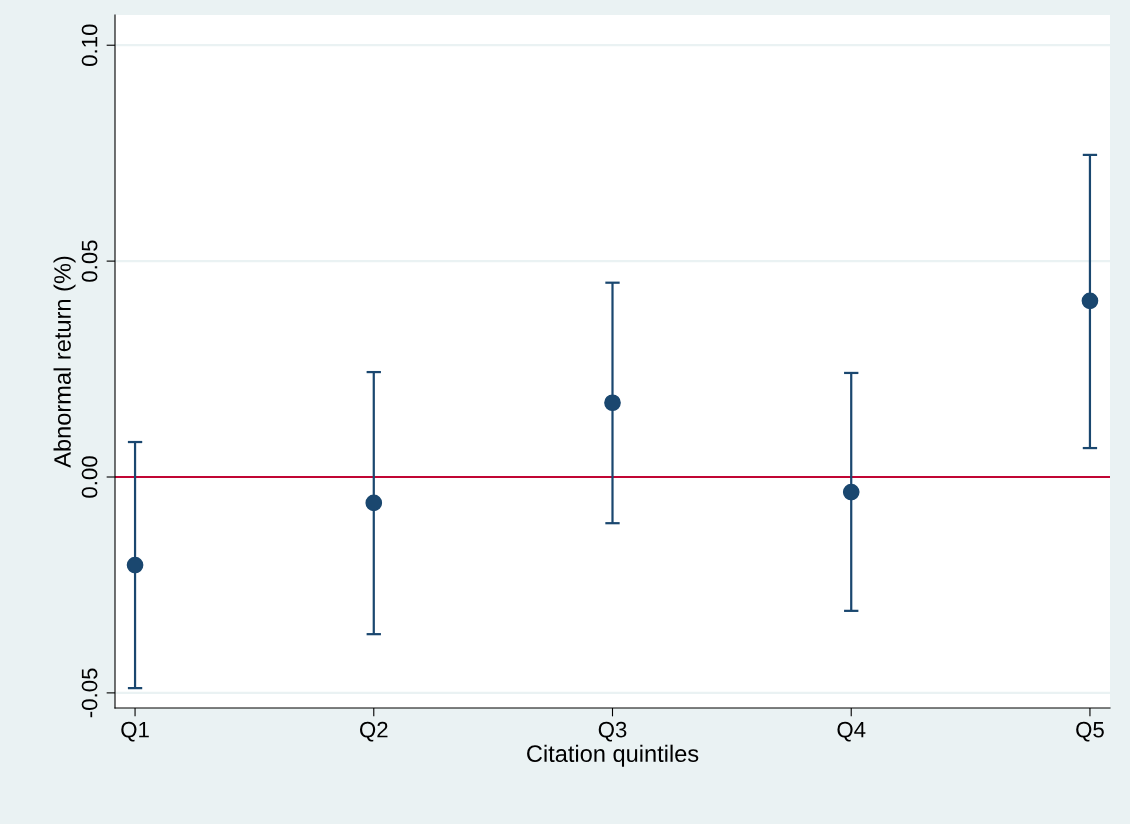 This screenshot has width=1130, height=824. Describe the element at coordinates (89, 477) in the screenshot. I see `y-tick-label: 0.00` at that location.